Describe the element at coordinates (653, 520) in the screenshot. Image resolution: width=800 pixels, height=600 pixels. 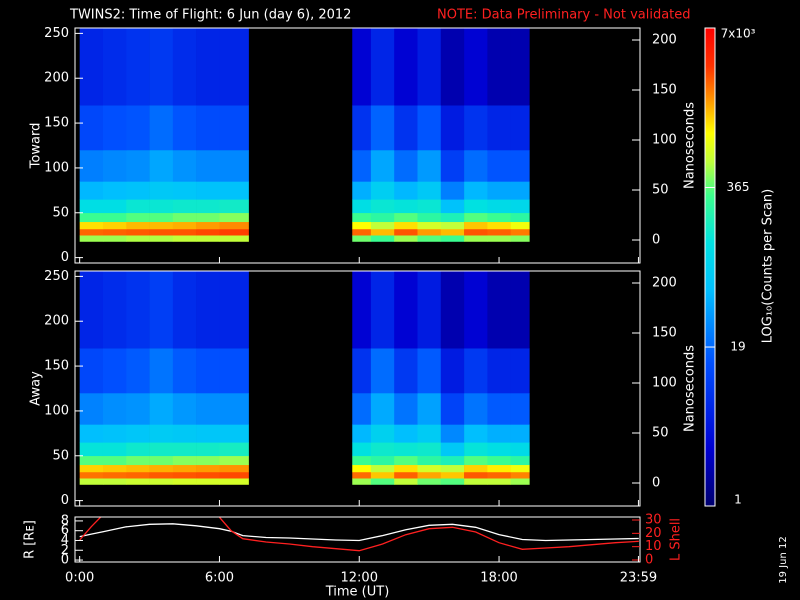
I see `y2-tick-label: 30` at that location.